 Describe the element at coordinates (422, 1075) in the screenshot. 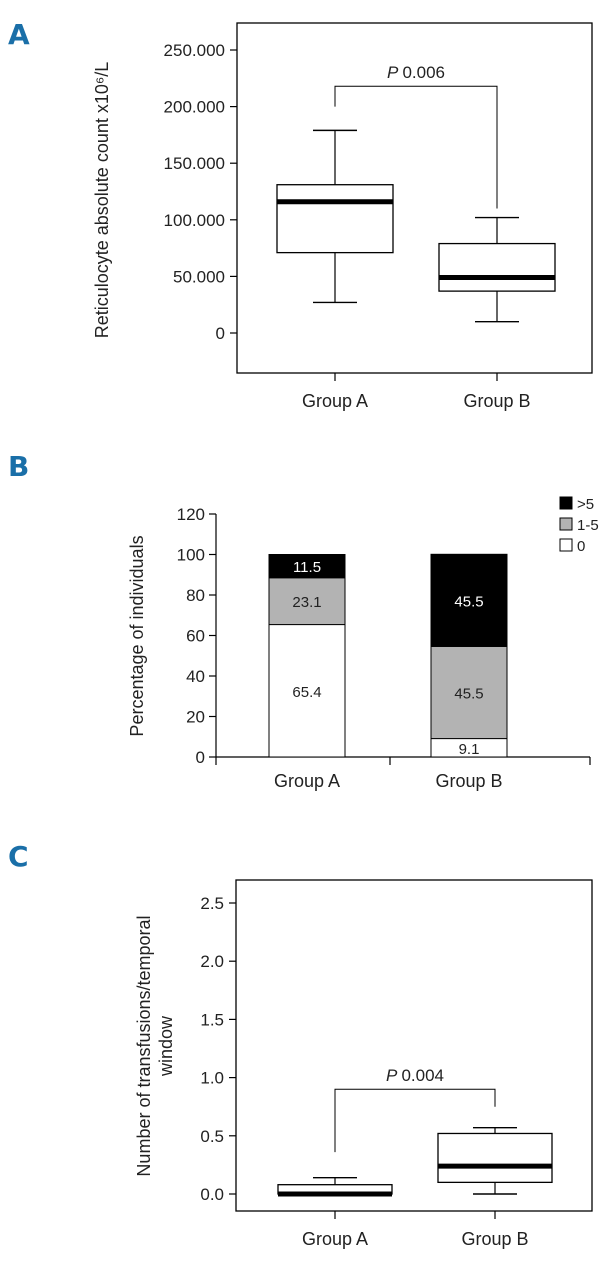

I see `p-value: 0.004` at that location.